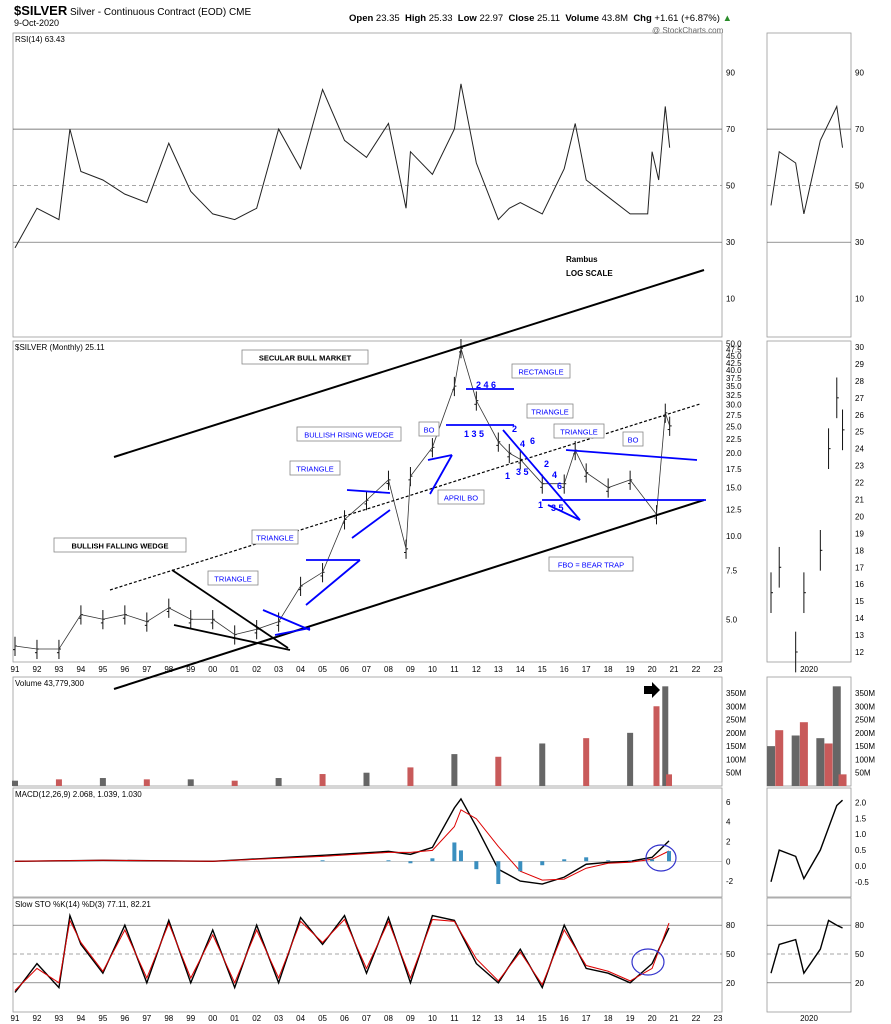 The height and width of the screenshot is (1024, 891). I want to click on price-xtick-label: 93, so click(58, 669).